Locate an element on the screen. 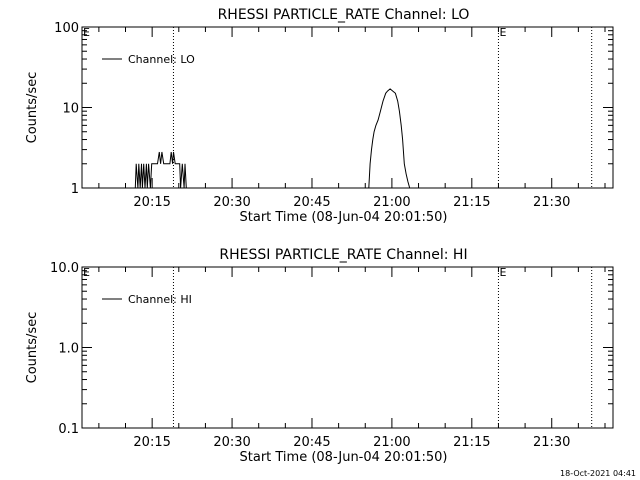 This screenshot has width=640, height=480. y-tick-label: 10.0 is located at coordinates (64, 268).